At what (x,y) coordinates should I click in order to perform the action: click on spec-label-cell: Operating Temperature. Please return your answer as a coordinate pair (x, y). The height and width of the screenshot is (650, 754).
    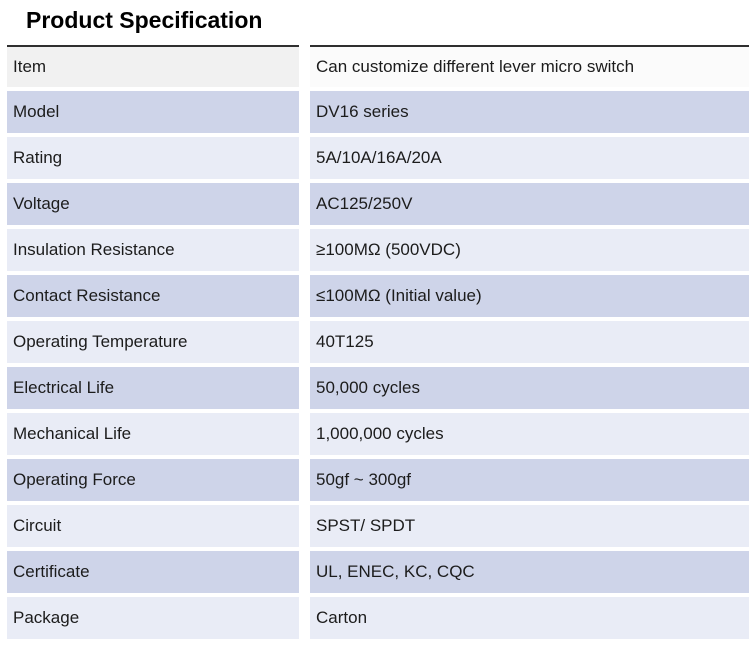
    Looking at the image, I should click on (153, 342).